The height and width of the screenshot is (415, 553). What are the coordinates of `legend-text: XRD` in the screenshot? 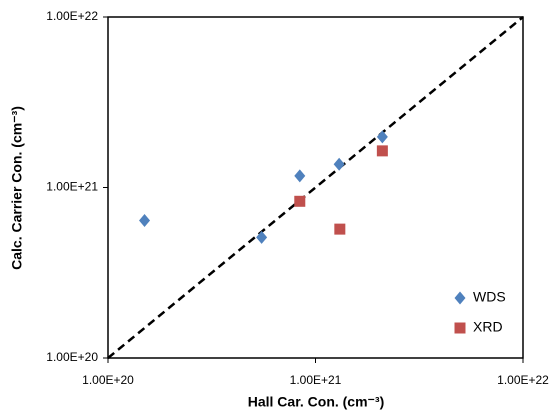 It's located at (488, 327).